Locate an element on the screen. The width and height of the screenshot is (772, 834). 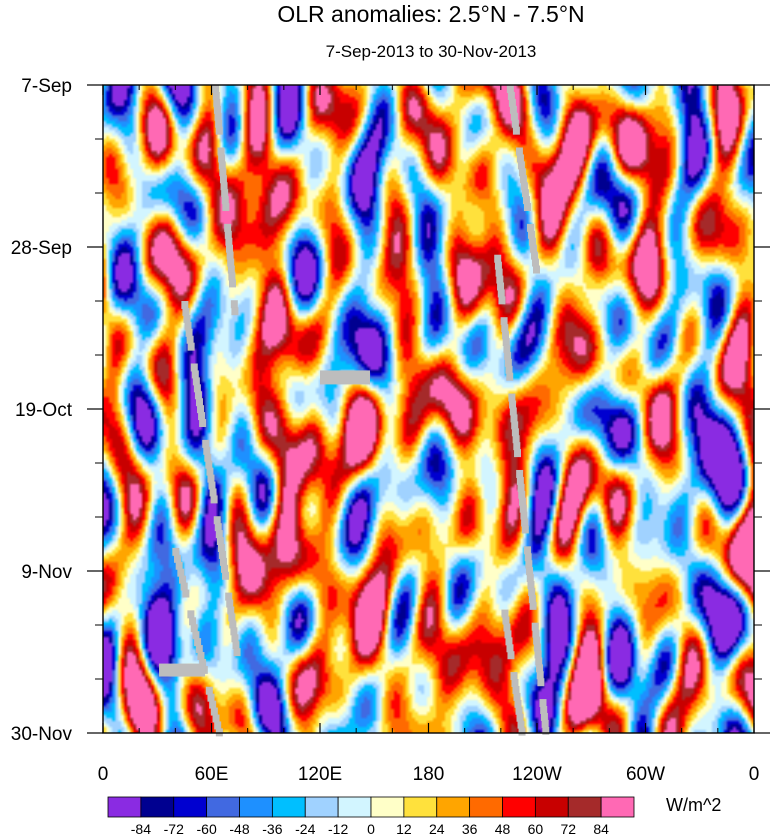
colorbar-tick-label: -72 is located at coordinates (174, 827).